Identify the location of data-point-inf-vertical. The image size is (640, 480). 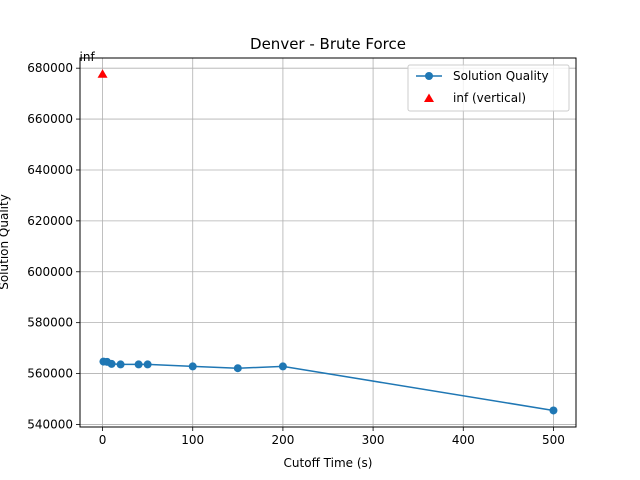
(102, 73).